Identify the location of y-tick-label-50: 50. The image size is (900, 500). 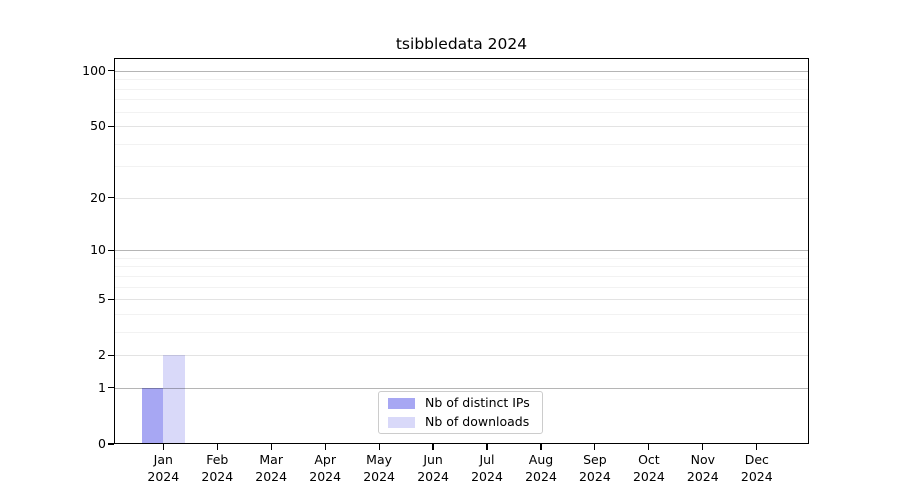
(98, 126).